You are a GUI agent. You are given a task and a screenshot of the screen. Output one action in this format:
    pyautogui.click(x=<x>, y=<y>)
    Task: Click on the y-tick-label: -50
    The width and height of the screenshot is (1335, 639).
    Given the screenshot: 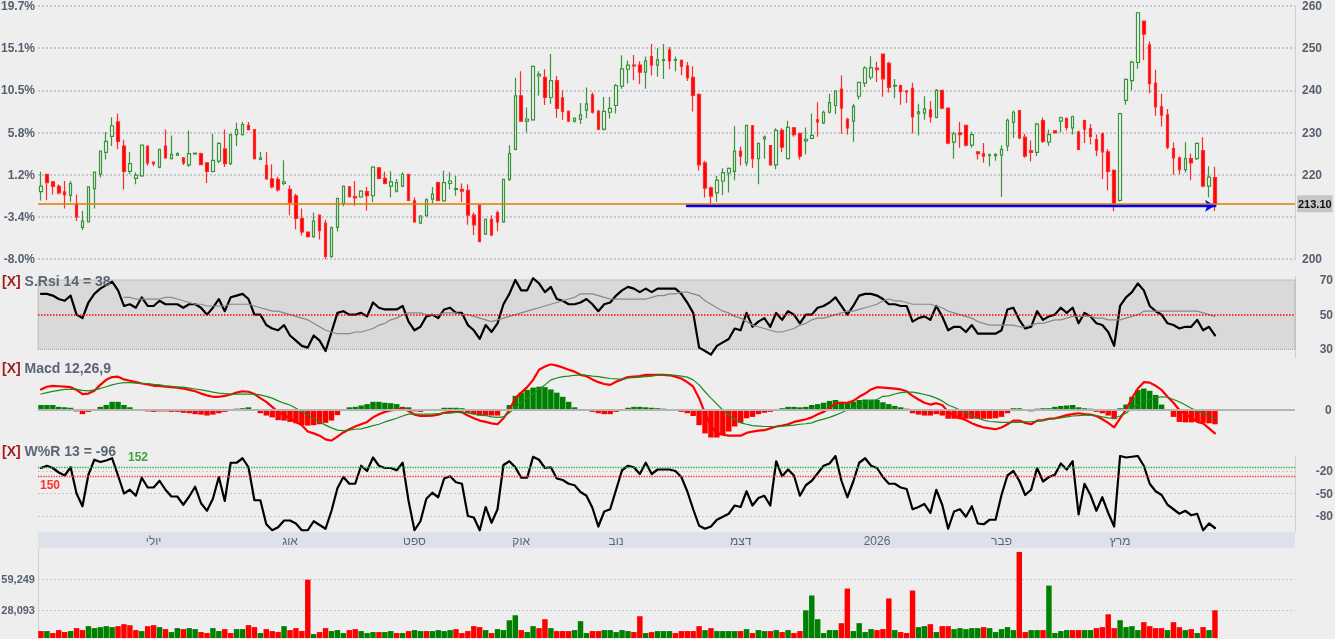 What is the action you would take?
    pyautogui.click(x=1324, y=493)
    